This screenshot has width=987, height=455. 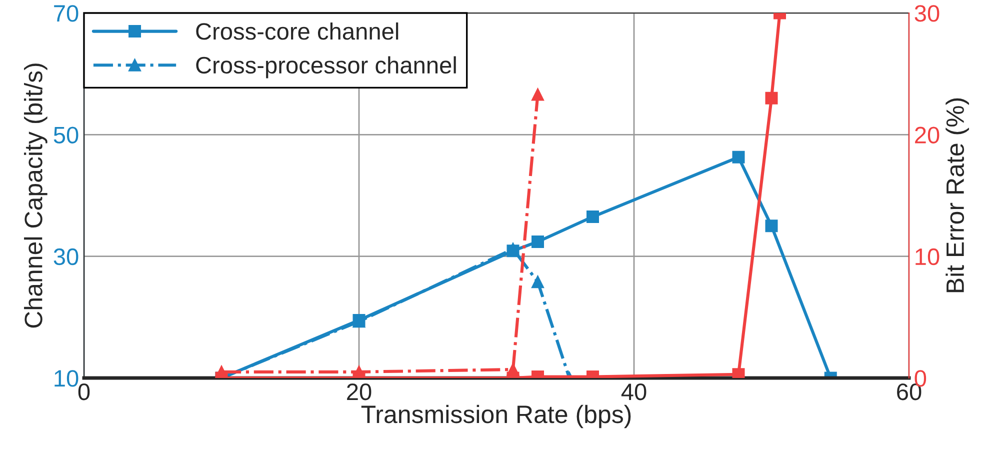 I want to click on y-axis-title: Channel Capacity (bit/s), so click(x=36, y=196).